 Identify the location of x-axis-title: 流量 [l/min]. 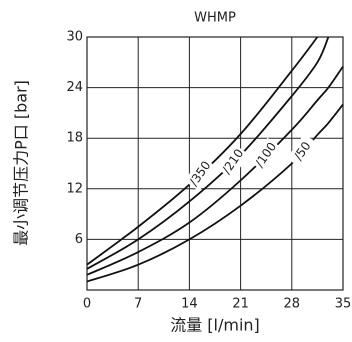
(215, 325).